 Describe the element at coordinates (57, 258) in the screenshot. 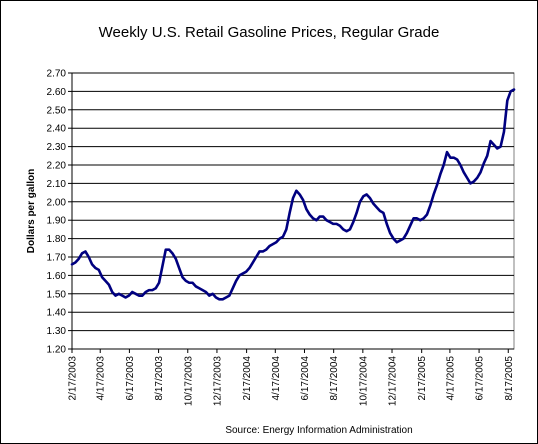

I see `y-tick-label: 1.70` at that location.